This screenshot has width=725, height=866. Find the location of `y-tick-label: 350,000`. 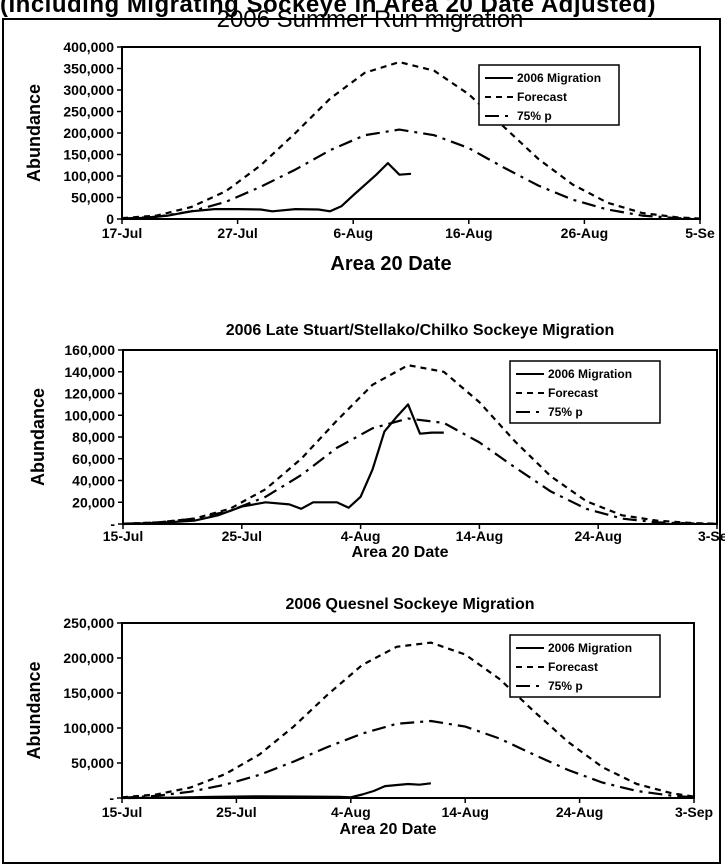

y-tick-label: 350,000 is located at coordinates (88, 69).